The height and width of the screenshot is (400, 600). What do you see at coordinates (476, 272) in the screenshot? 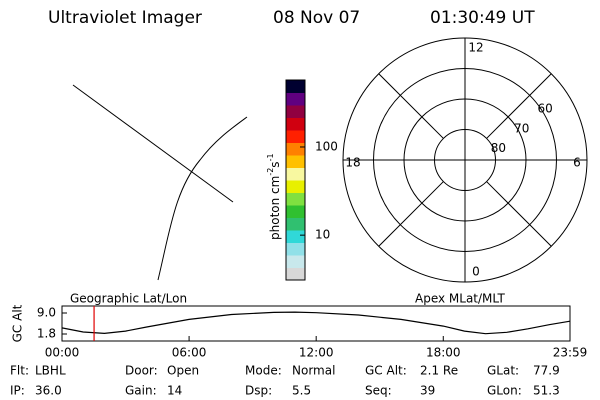
I see `mlt-label: 0` at bounding box center [476, 272].